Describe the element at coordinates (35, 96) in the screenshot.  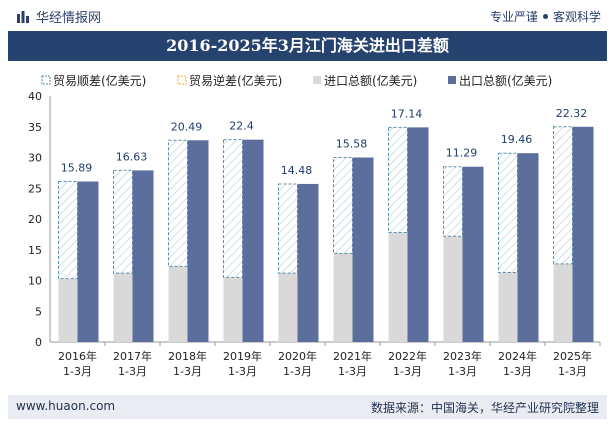
I see `y-tick-label: 40` at that location.